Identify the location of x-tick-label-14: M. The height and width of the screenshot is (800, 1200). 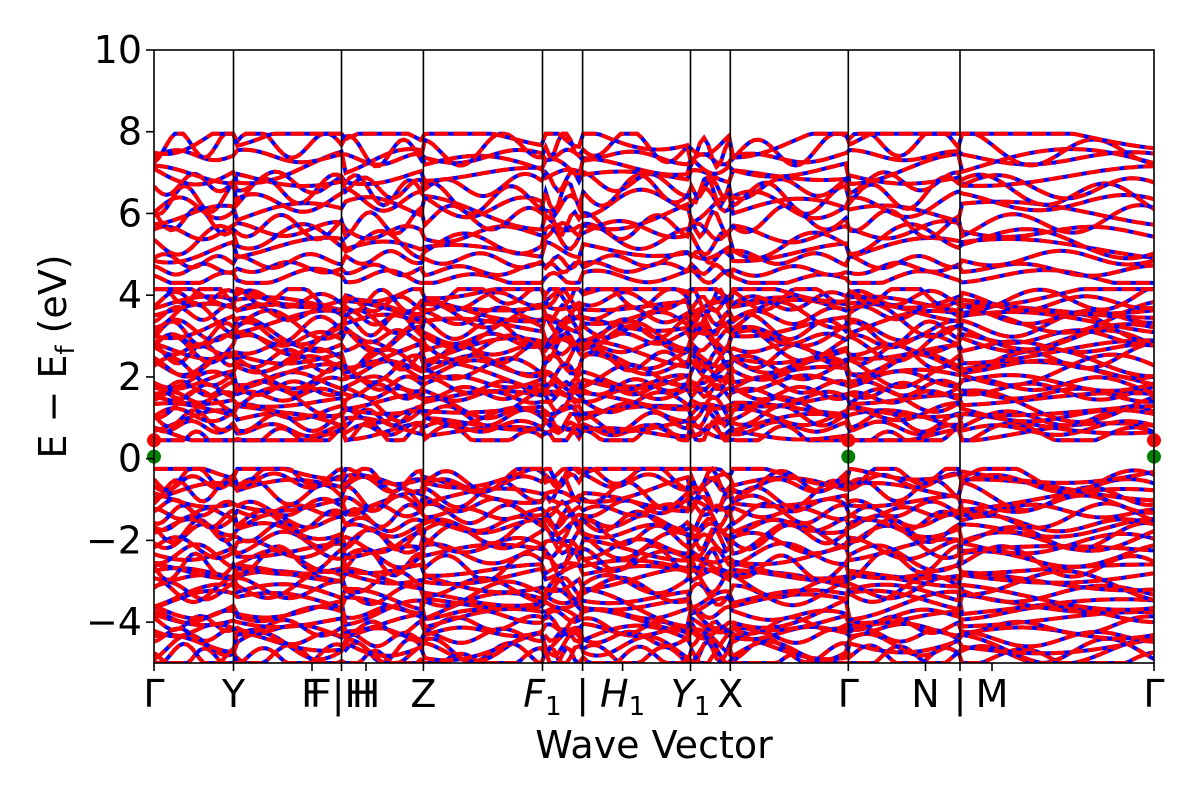
(992, 694).